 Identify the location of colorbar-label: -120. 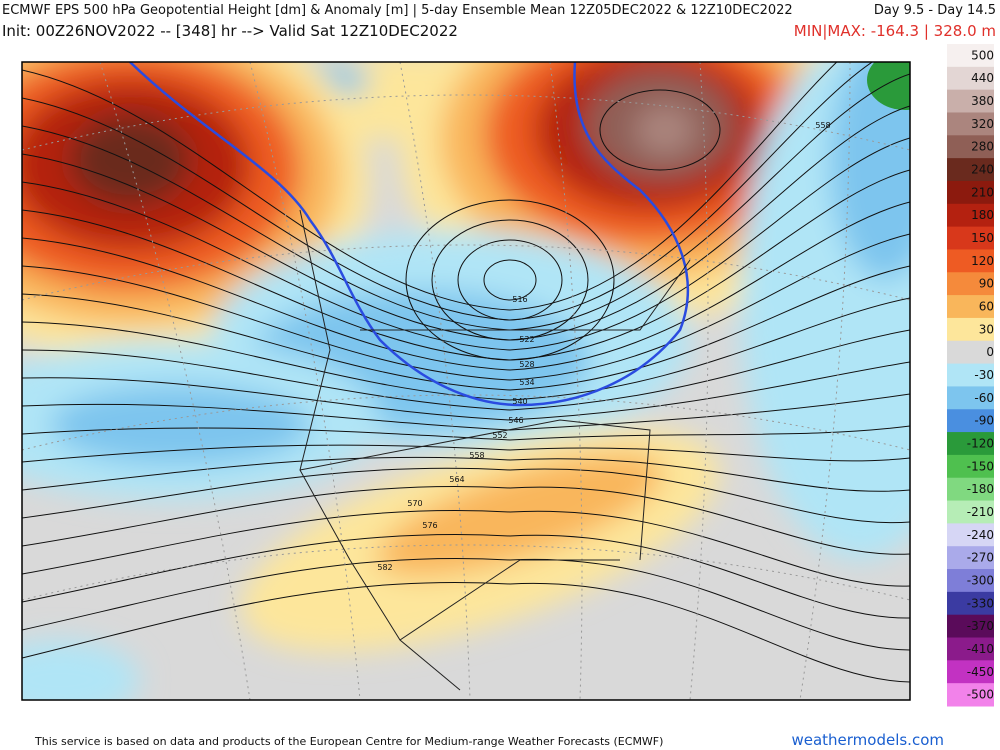
(980, 443).